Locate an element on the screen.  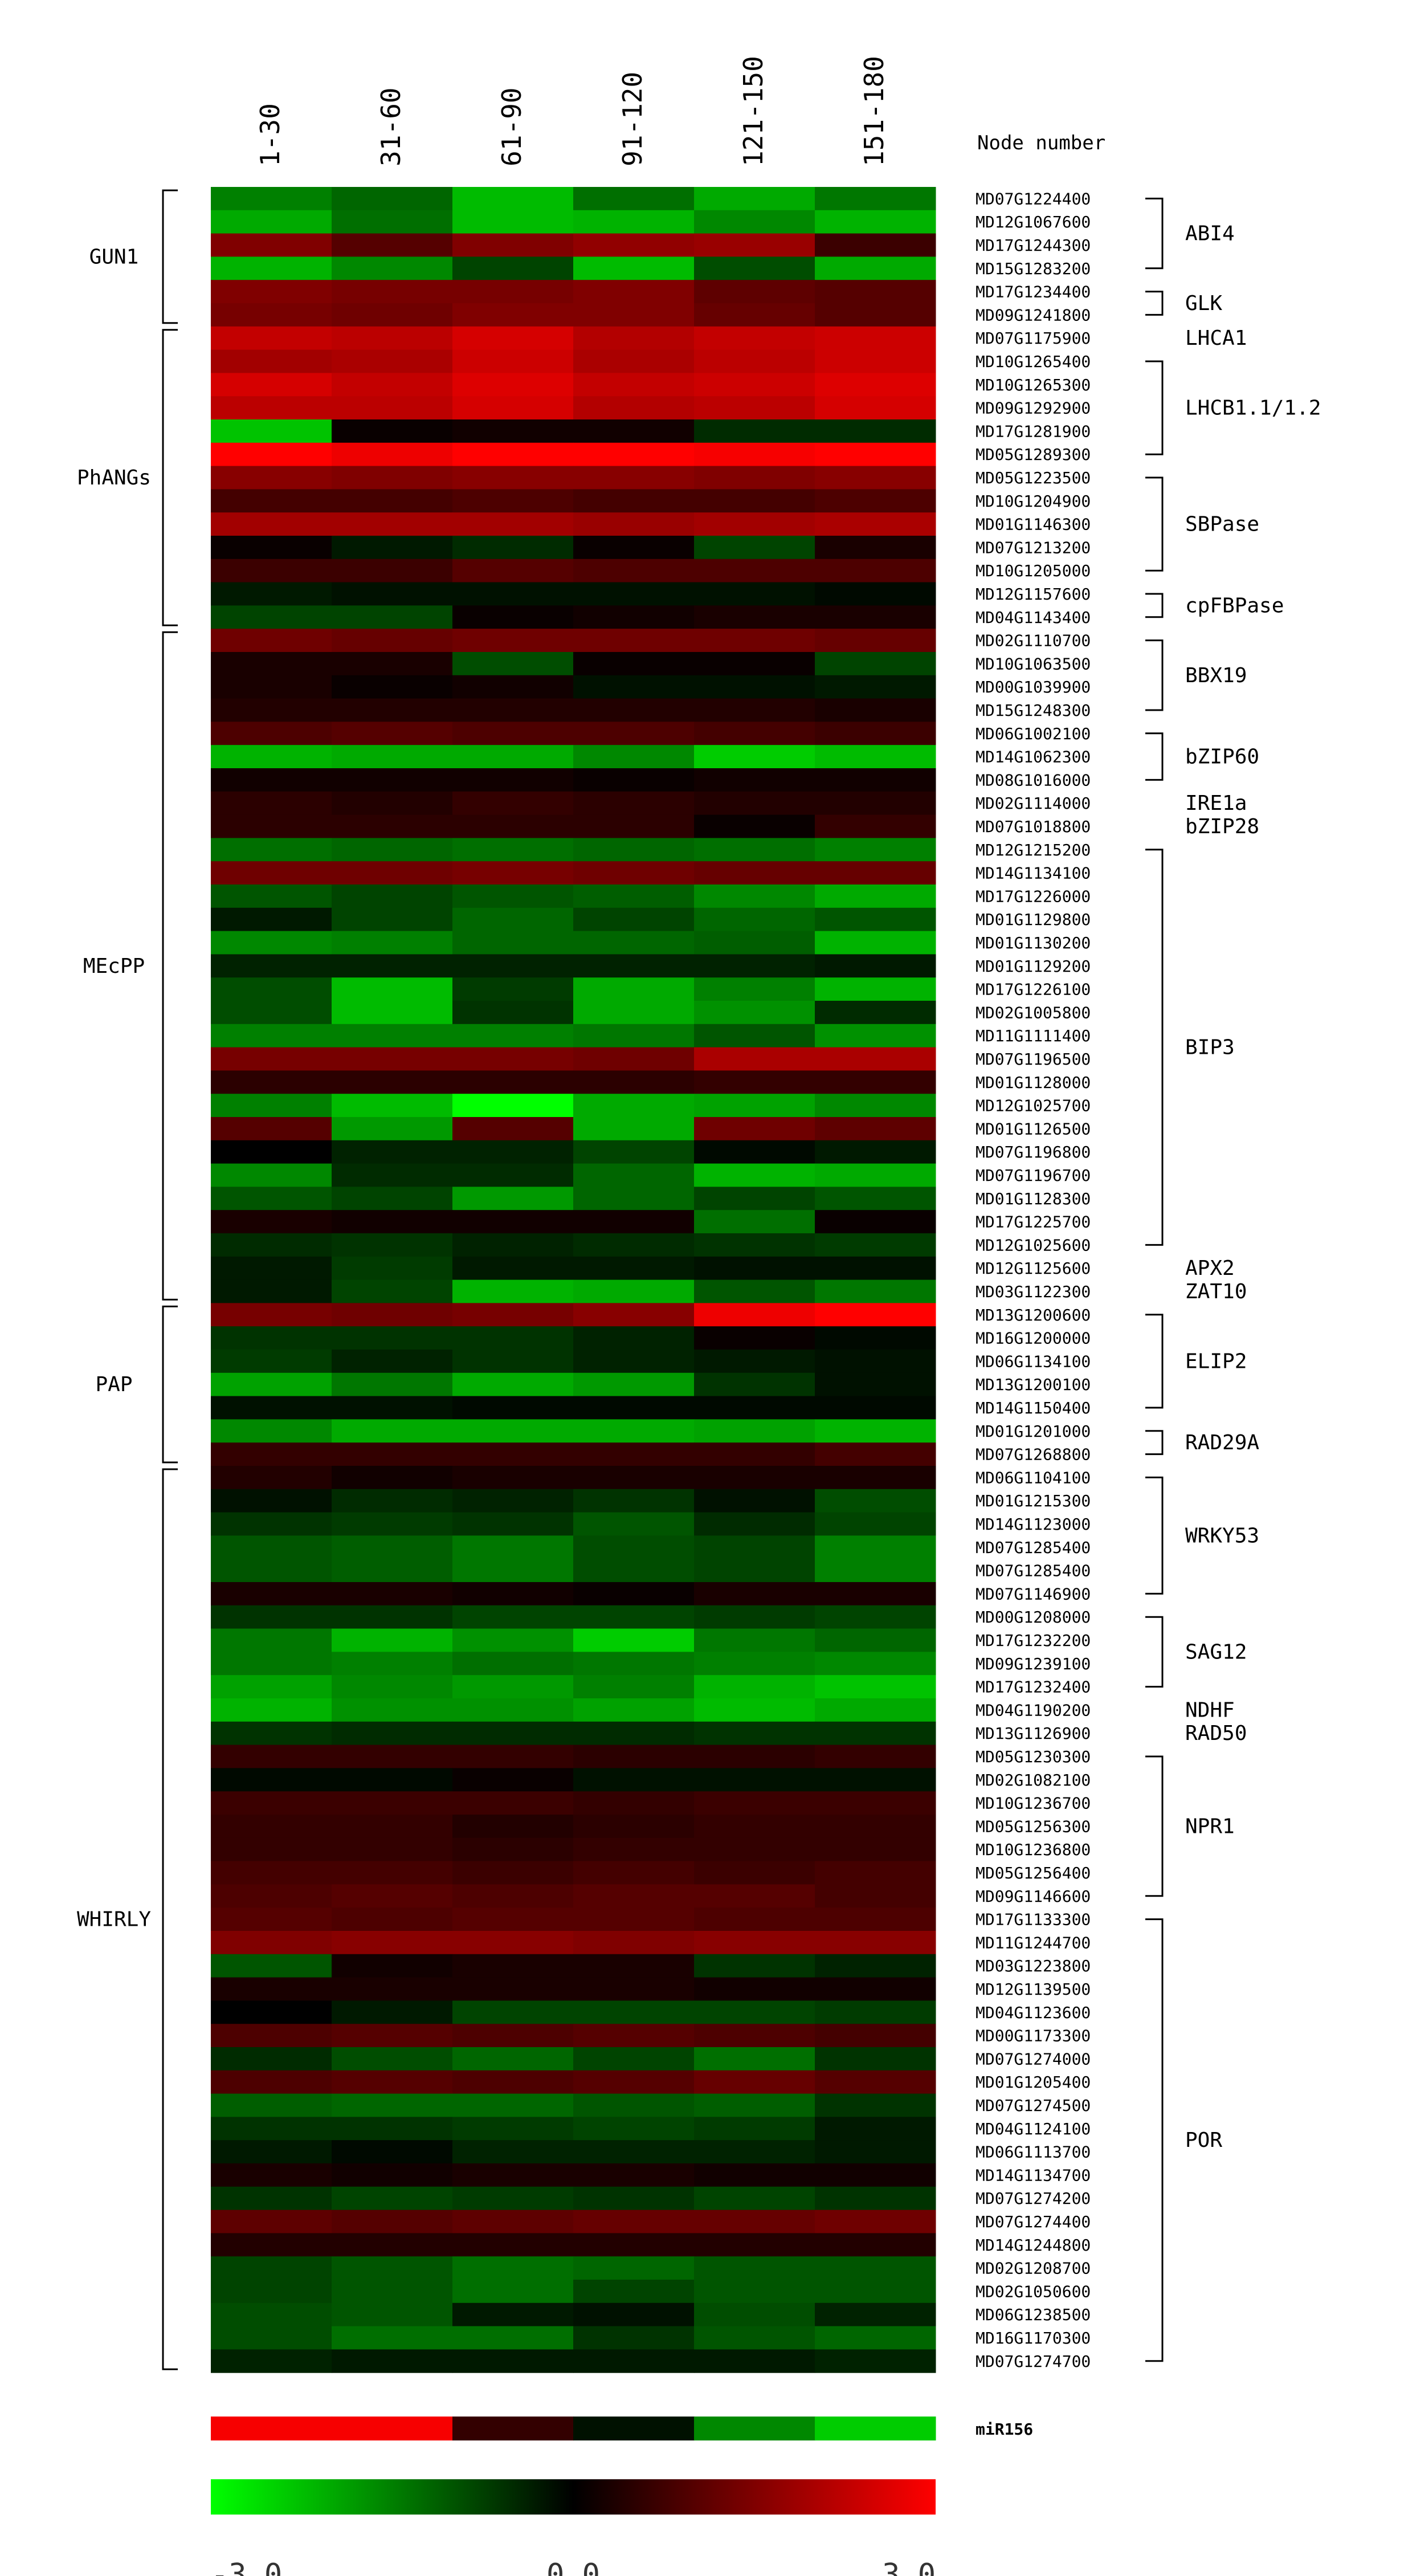
cluster-label: GUN1 is located at coordinates (114, 256).